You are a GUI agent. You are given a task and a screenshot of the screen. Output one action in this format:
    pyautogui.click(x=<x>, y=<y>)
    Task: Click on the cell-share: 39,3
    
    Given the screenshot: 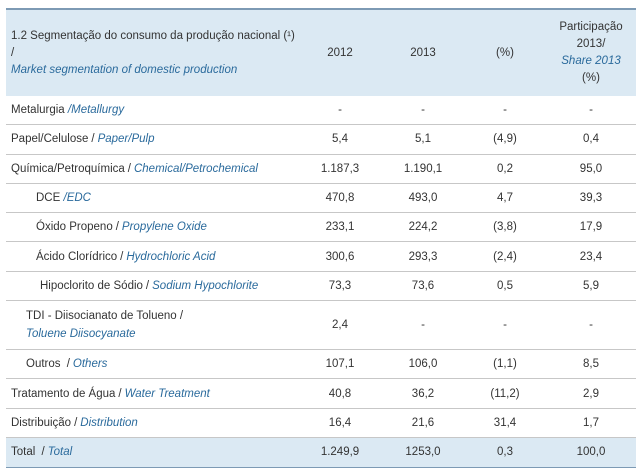 What is the action you would take?
    pyautogui.click(x=591, y=198)
    